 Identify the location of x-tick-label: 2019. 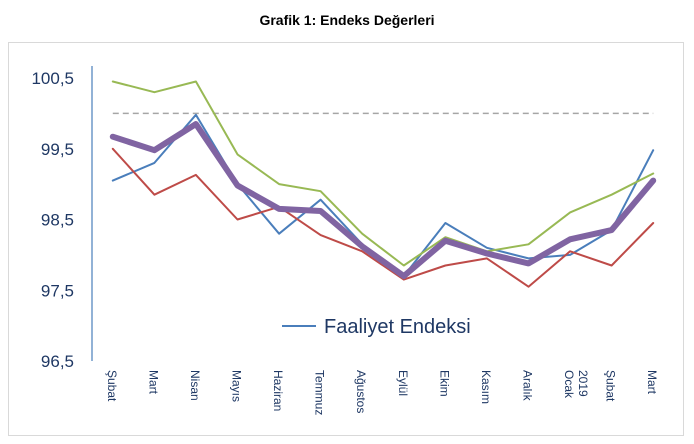
(583, 383).